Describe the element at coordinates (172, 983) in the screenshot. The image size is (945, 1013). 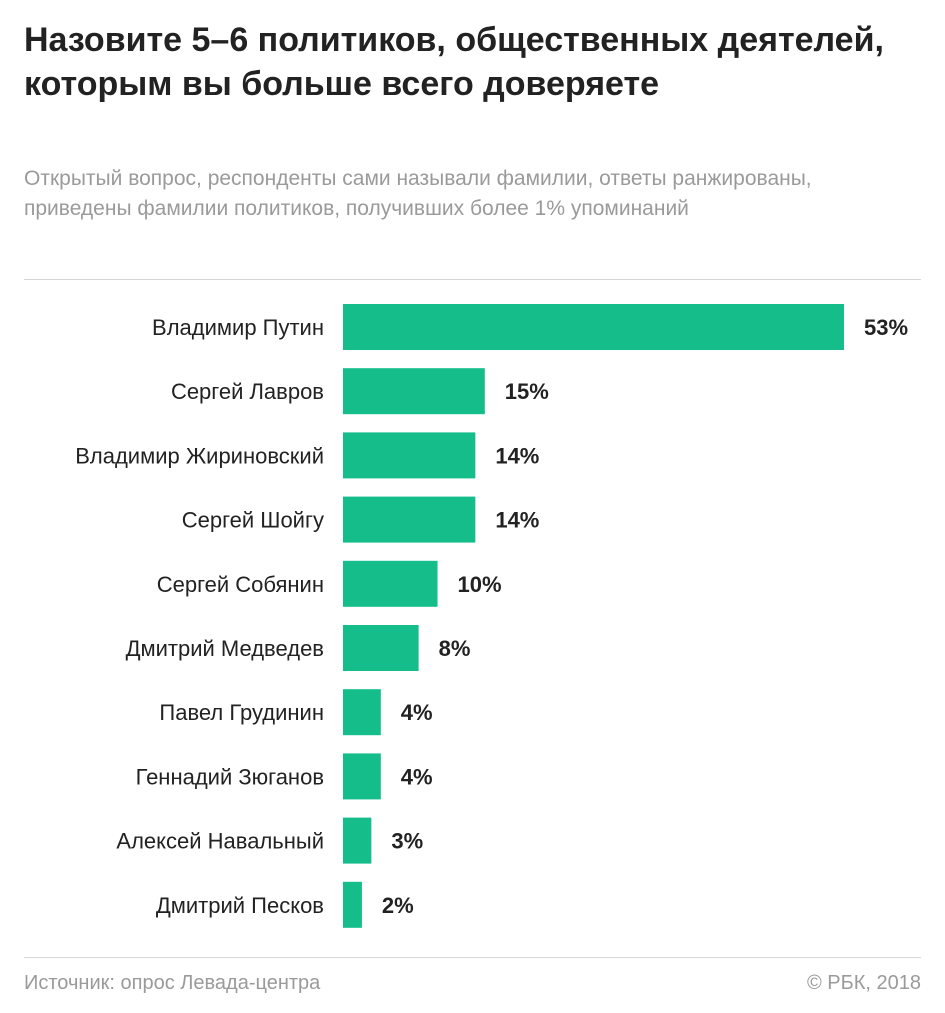
I see `source-note: Источник: опрос Левада-центра` at that location.